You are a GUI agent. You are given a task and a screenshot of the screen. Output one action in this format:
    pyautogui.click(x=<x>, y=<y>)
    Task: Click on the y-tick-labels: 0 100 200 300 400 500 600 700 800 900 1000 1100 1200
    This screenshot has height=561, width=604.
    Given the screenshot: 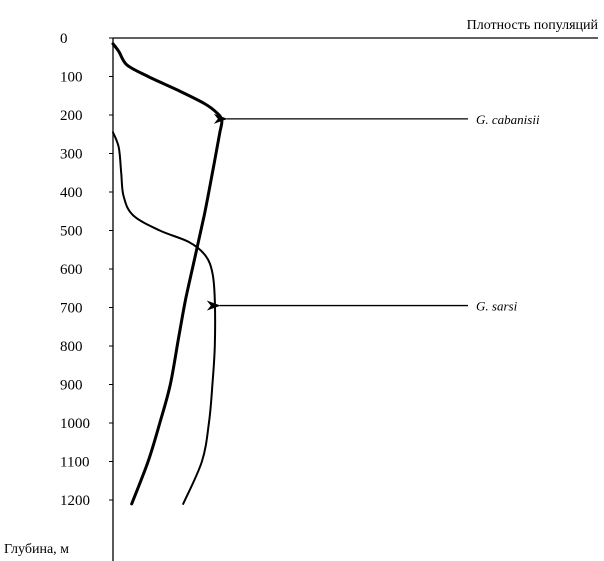 What is the action you would take?
    pyautogui.click(x=86, y=270)
    